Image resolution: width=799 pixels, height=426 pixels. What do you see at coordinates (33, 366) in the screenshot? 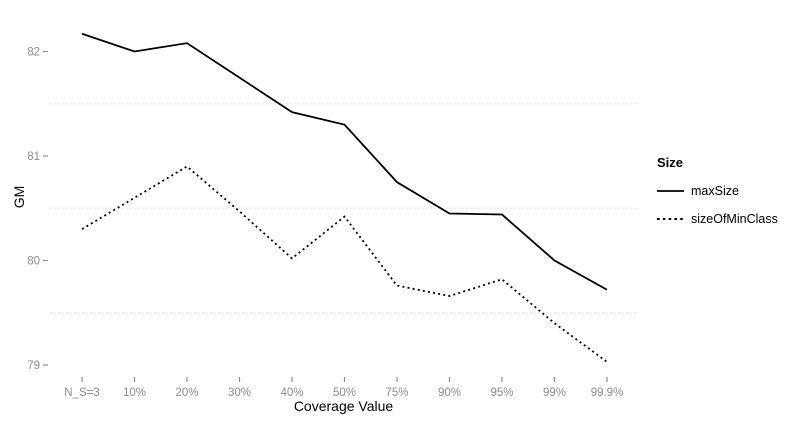
I see `y-tick-label: 79` at bounding box center [33, 366].